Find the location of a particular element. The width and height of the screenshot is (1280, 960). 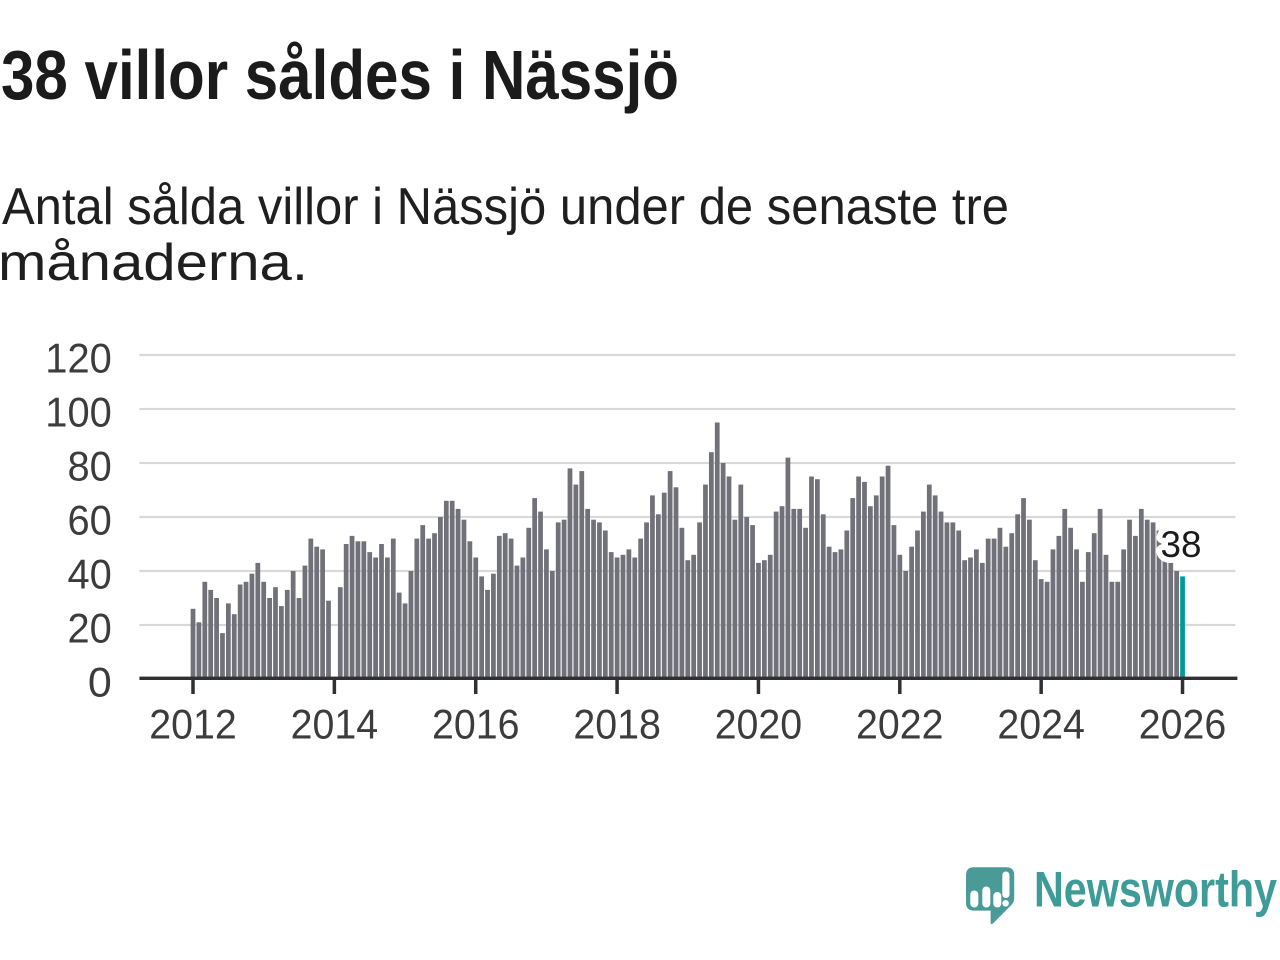

svg-text: 2012 is located at coordinates (193, 724).